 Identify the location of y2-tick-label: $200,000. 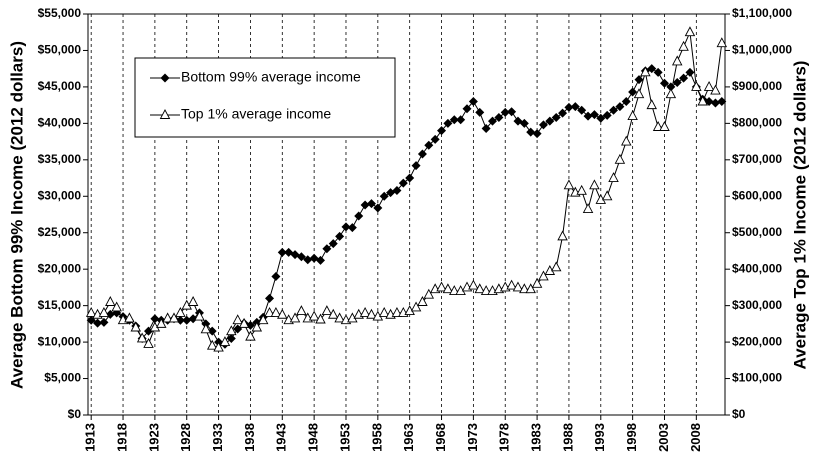
(757, 341).